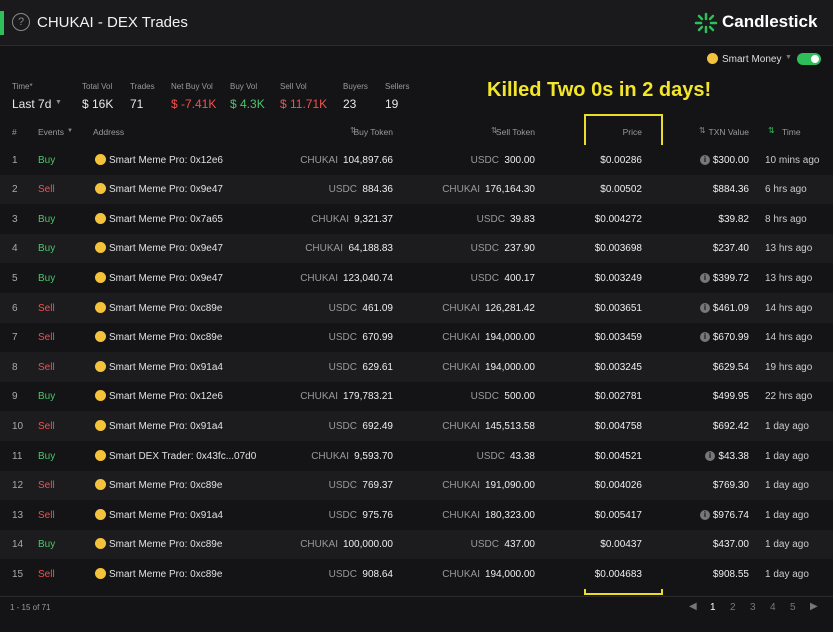  Describe the element at coordinates (18, 545) in the screenshot. I see `row-index: 14` at that location.